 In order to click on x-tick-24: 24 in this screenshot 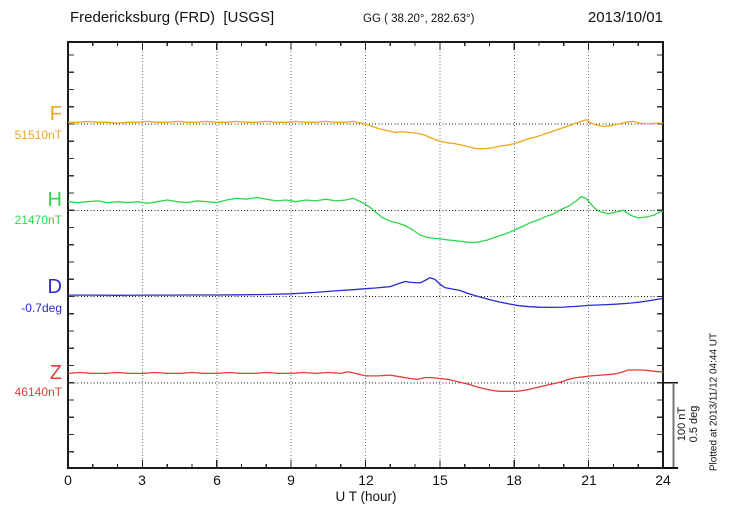, I will do `click(663, 480)`.